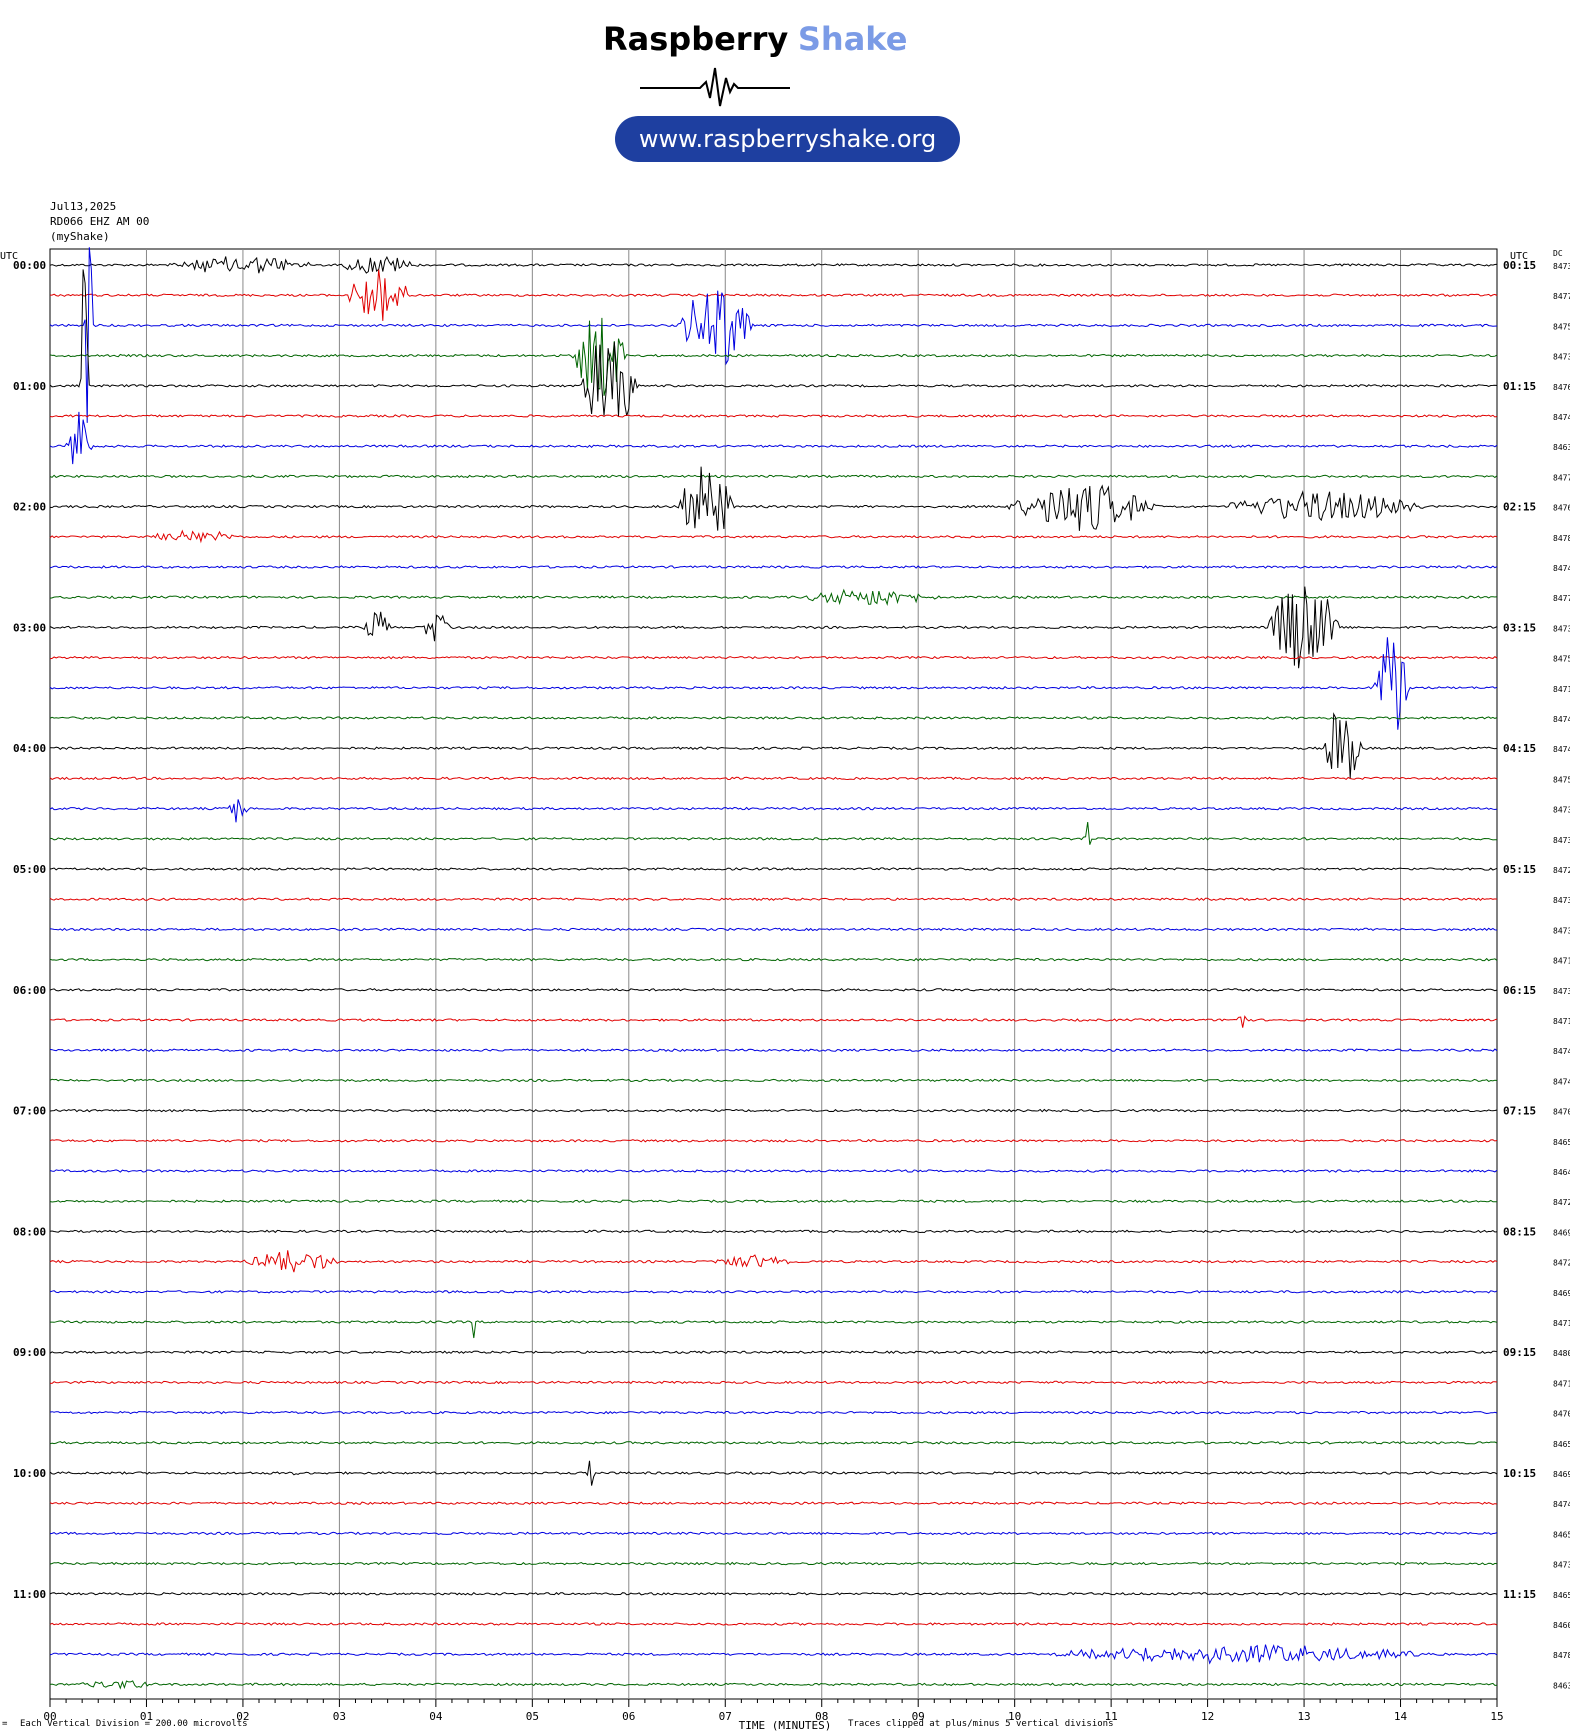 Image resolution: width=1570 pixels, height=1732 pixels. What do you see at coordinates (339, 1716) in the screenshot?
I see `x-tick-label: 03` at bounding box center [339, 1716].